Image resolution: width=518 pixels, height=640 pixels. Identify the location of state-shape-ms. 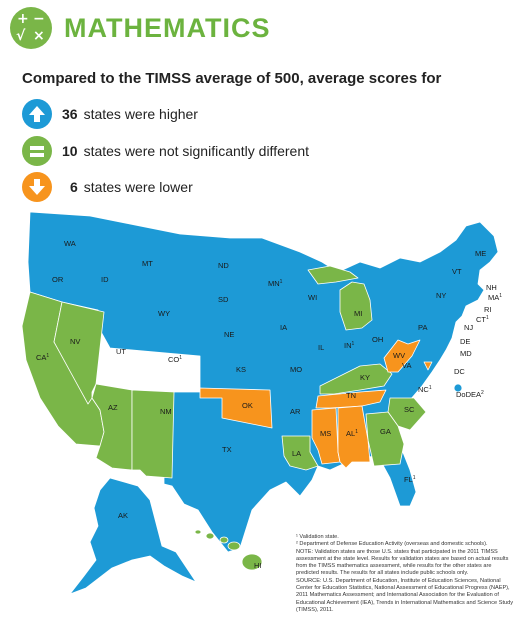
(326, 436).